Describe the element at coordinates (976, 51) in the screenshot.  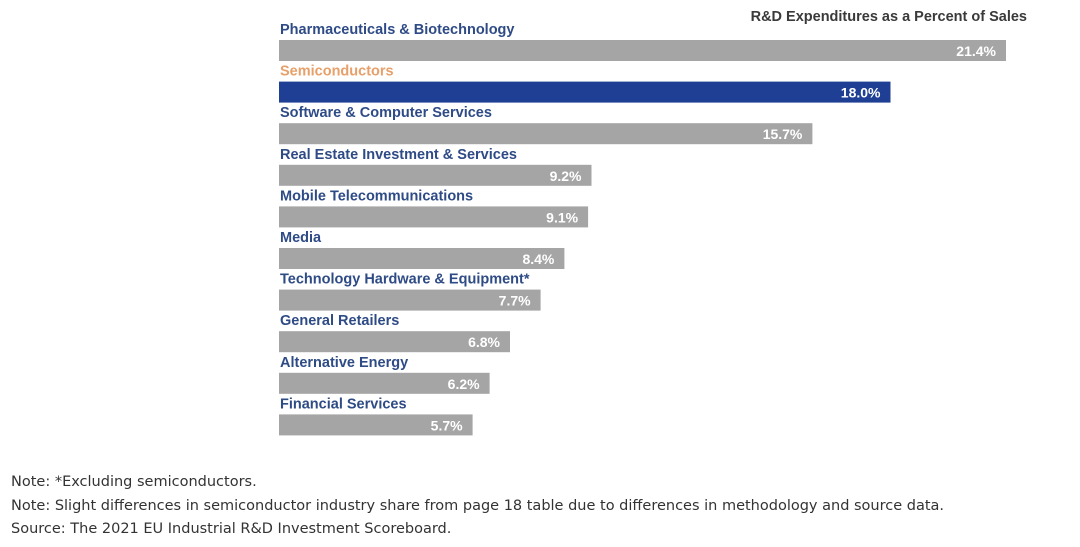
I see `value-label-pharmaceuticals-biotechnology: 21.4%` at that location.